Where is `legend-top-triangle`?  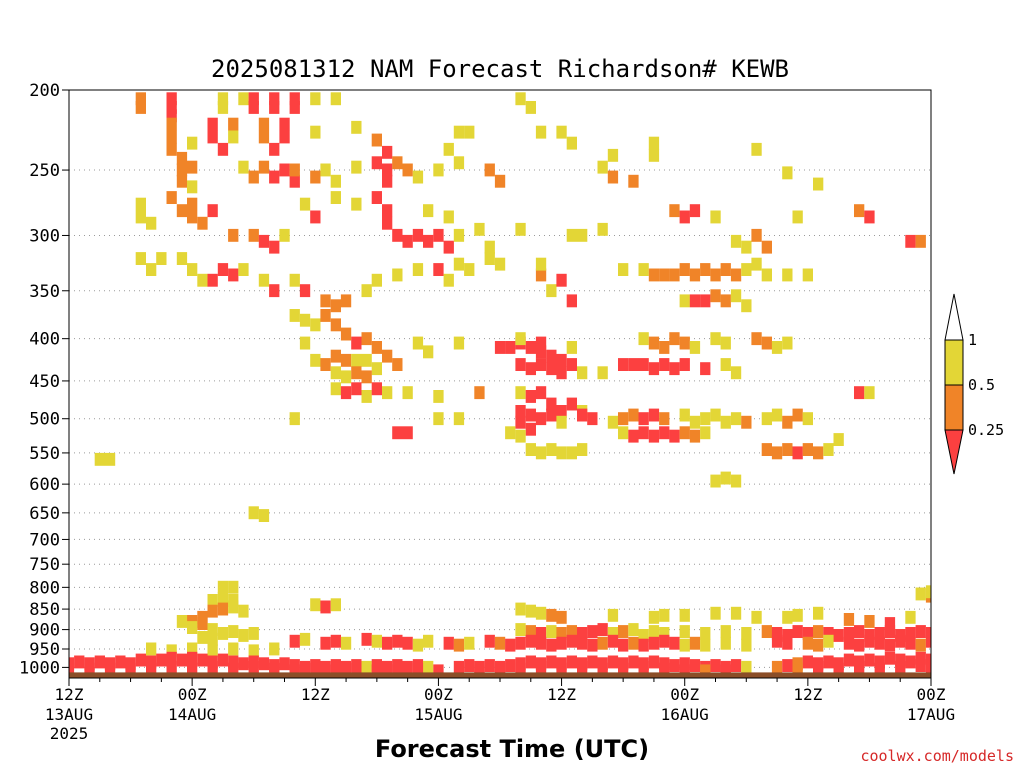
legend-top-triangle is located at coordinates (954, 317).